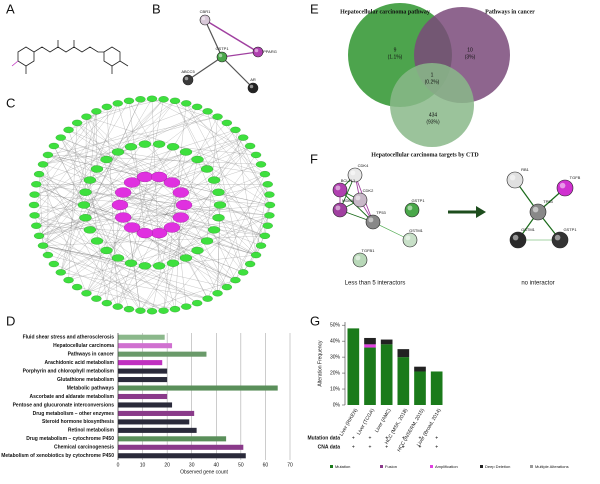 The image size is (600, 484). What do you see at coordinates (143, 465) in the screenshot?
I see `x-tick-label: 10` at bounding box center [143, 465].